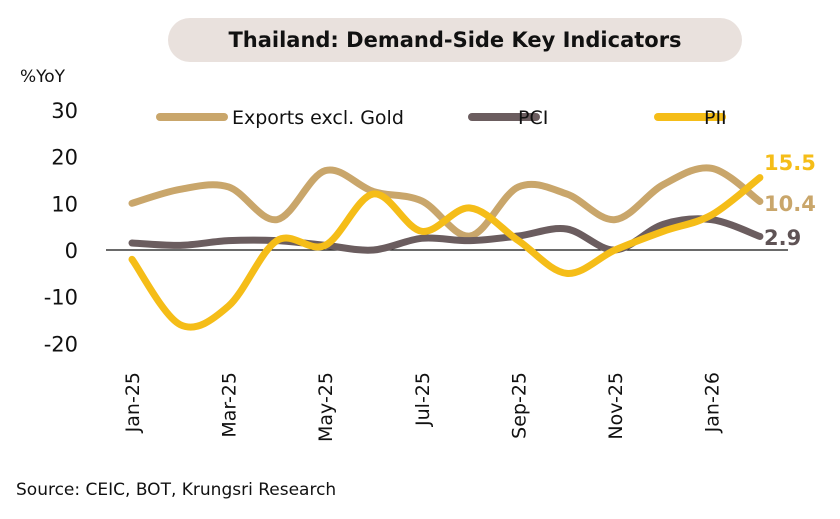 This screenshot has height=519, width=840. What do you see at coordinates (715, 118) in the screenshot?
I see `legend-label: PII` at bounding box center [715, 118].